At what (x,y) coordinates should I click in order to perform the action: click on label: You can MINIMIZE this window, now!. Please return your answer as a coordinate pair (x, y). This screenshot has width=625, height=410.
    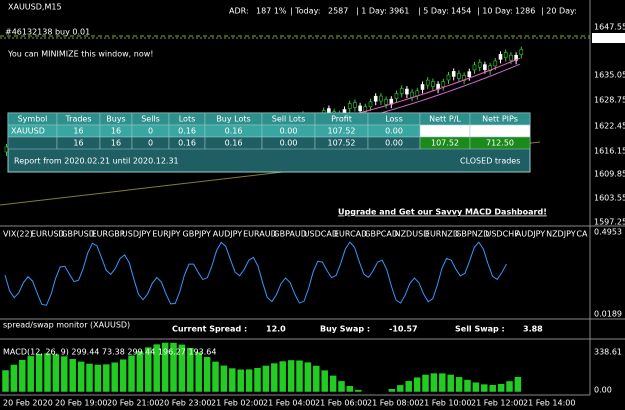
    Looking at the image, I should click on (80, 54).